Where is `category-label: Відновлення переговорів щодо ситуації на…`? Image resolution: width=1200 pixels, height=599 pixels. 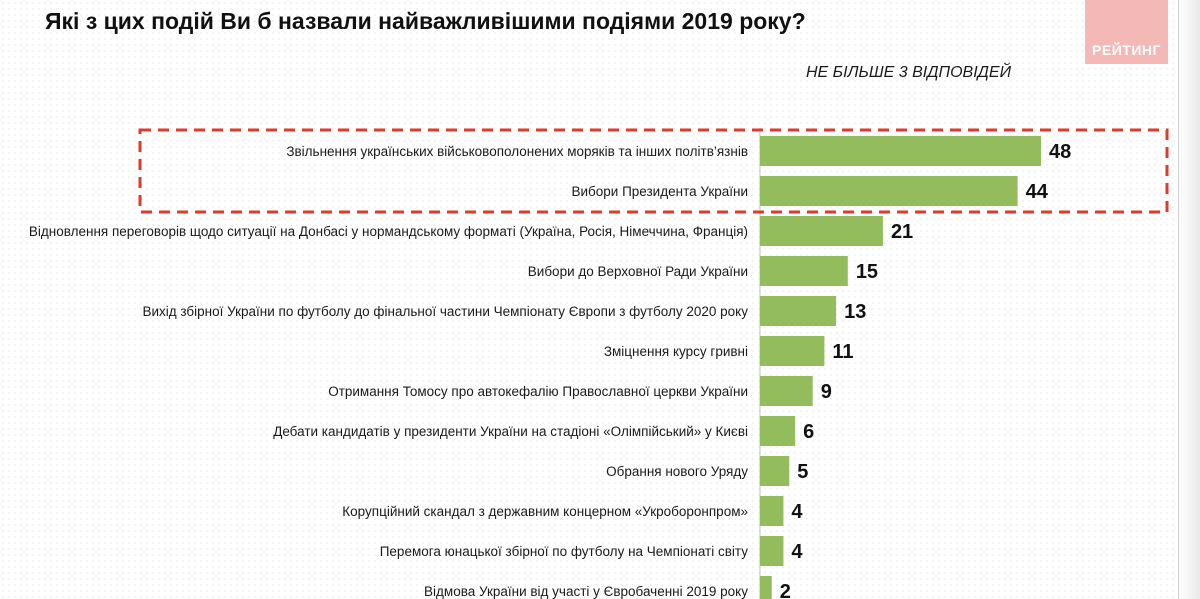 category-label: Відновлення переговорів щодо ситуації на… is located at coordinates (388, 231).